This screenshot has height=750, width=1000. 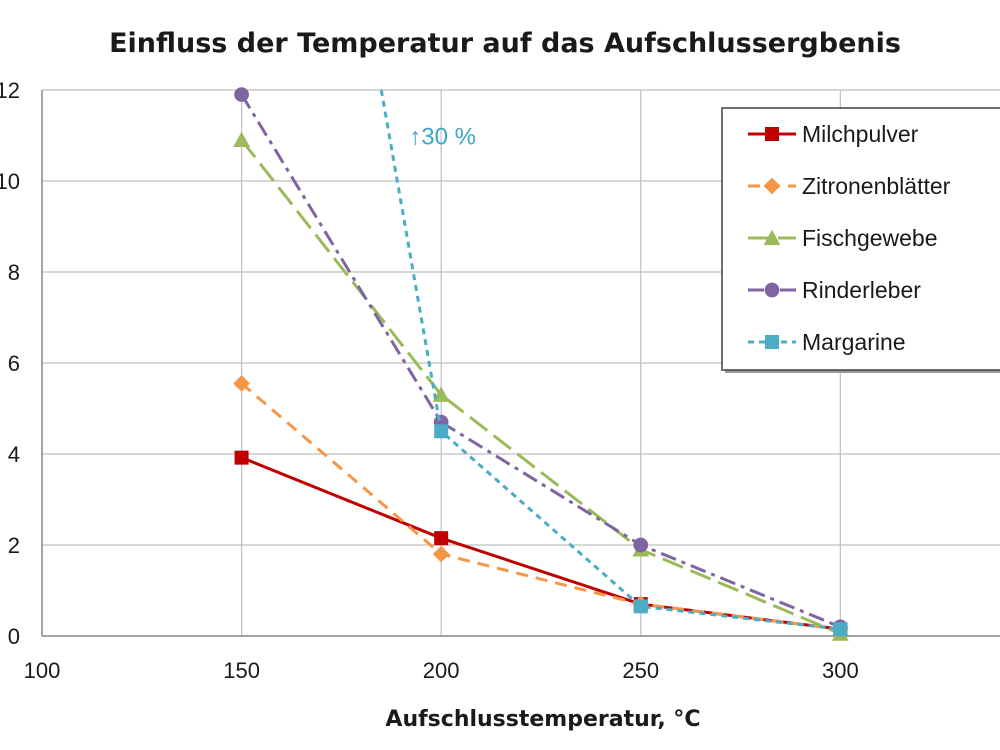 What do you see at coordinates (542, 719) in the screenshot?
I see `x-axis-label: Aufschlusstemperatur, °C` at bounding box center [542, 719].